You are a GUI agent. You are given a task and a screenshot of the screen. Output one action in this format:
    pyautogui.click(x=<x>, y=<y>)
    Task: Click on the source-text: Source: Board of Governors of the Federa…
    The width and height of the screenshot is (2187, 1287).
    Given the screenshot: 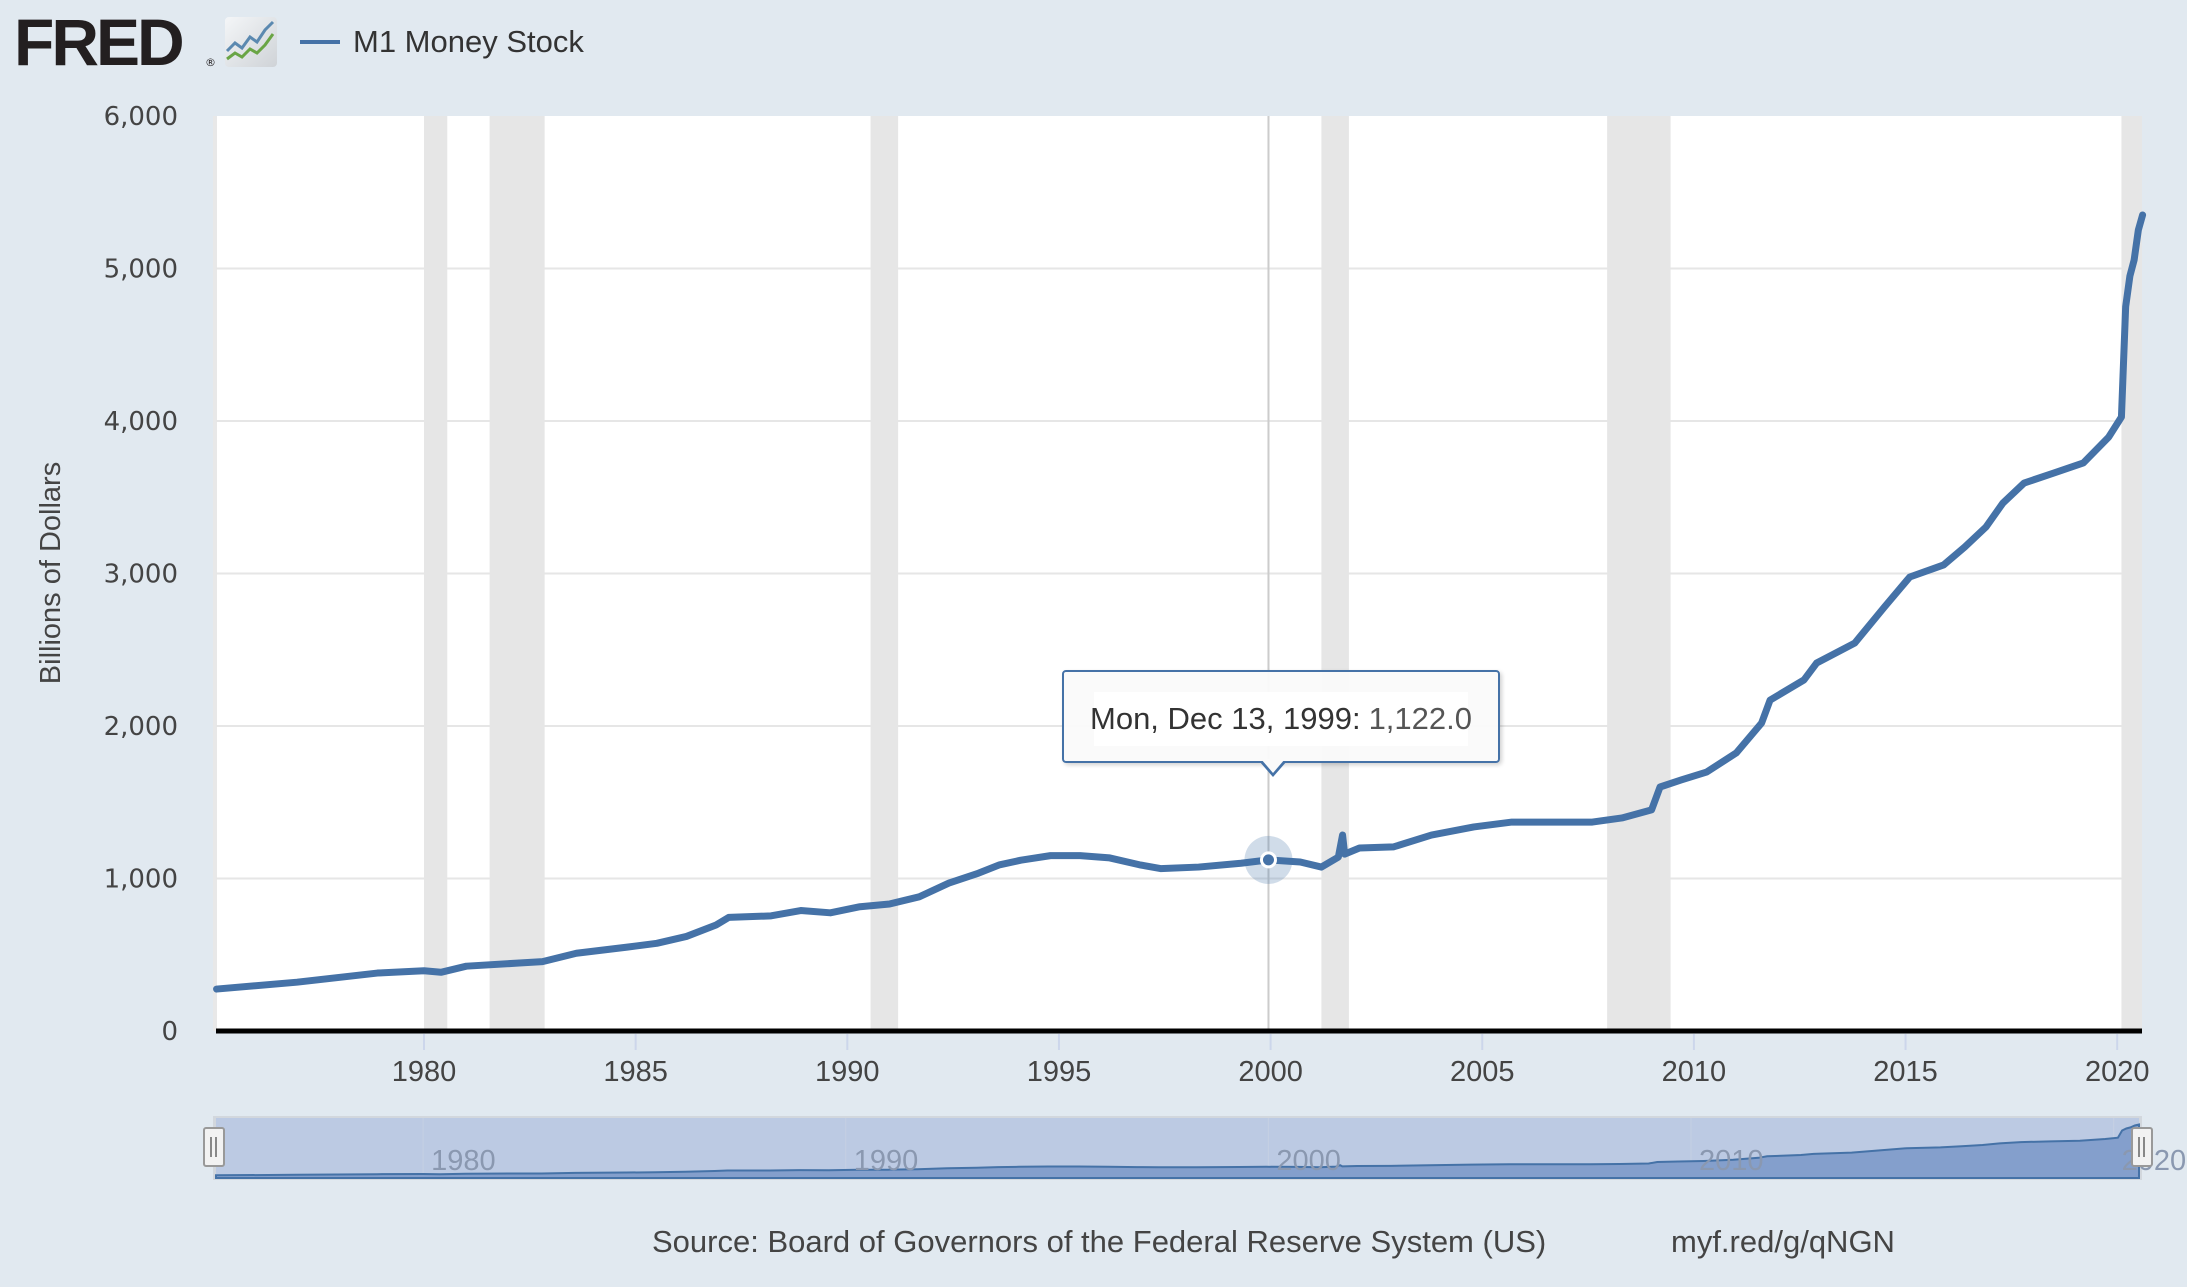 What is the action you would take?
    pyautogui.click(x=1099, y=1241)
    